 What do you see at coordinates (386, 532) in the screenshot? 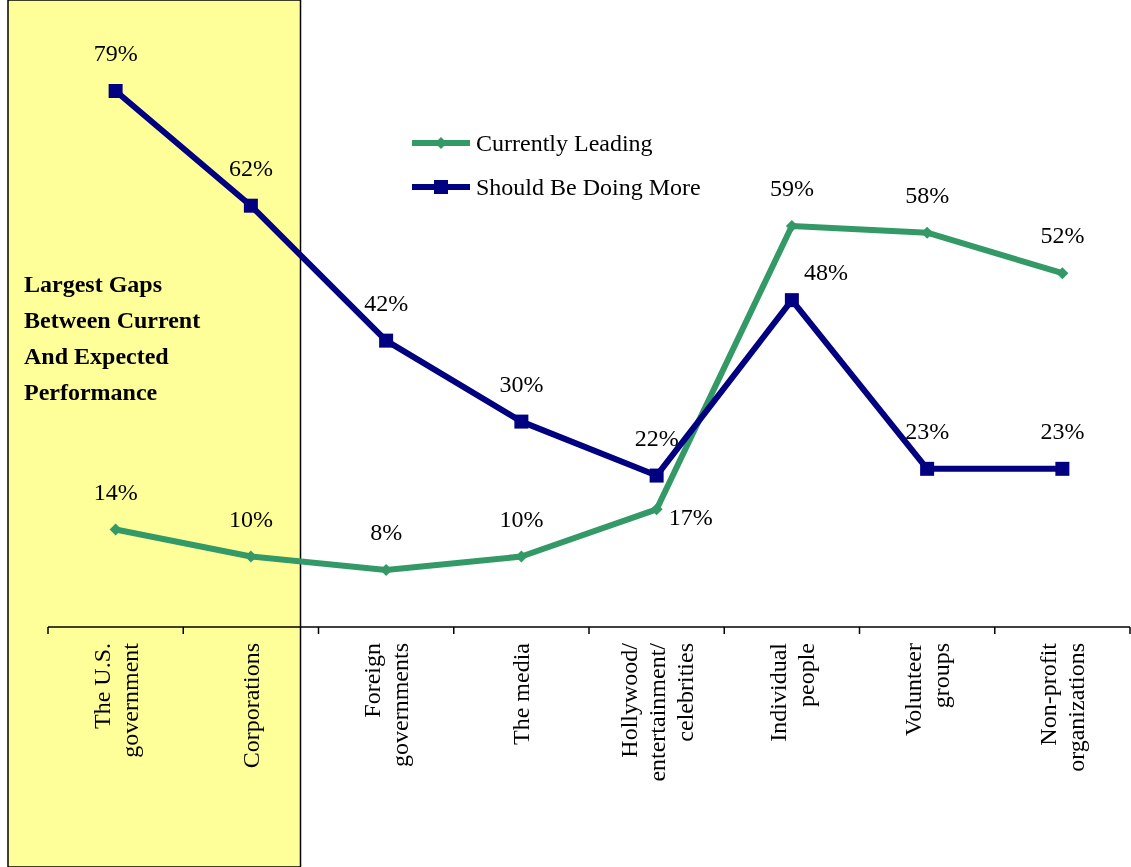
I see `data-label: 8%` at bounding box center [386, 532].